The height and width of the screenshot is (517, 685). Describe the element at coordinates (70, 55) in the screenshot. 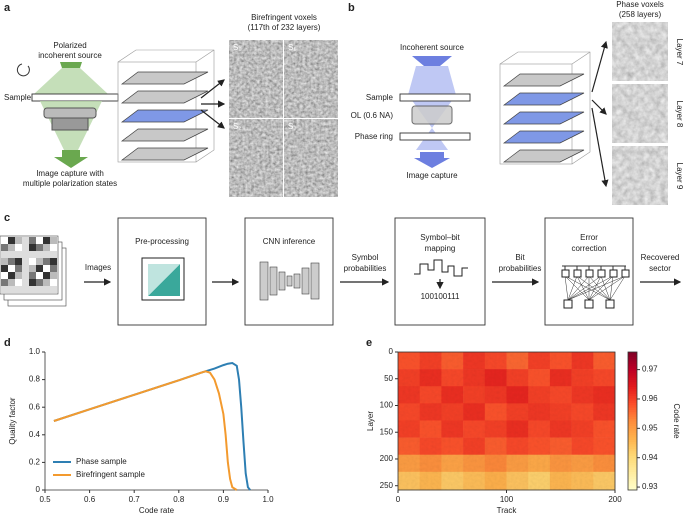

I see `label: incoherent source` at that location.